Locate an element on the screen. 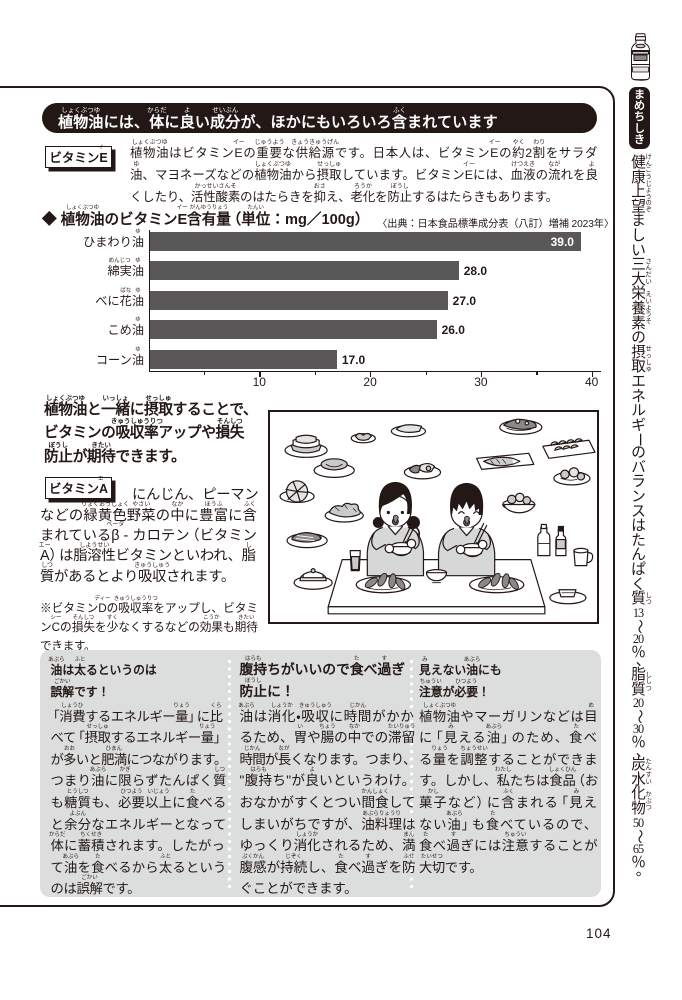 Image resolution: width=682 pixels, height=1000 pixels. bread-plate is located at coordinates (408, 431).